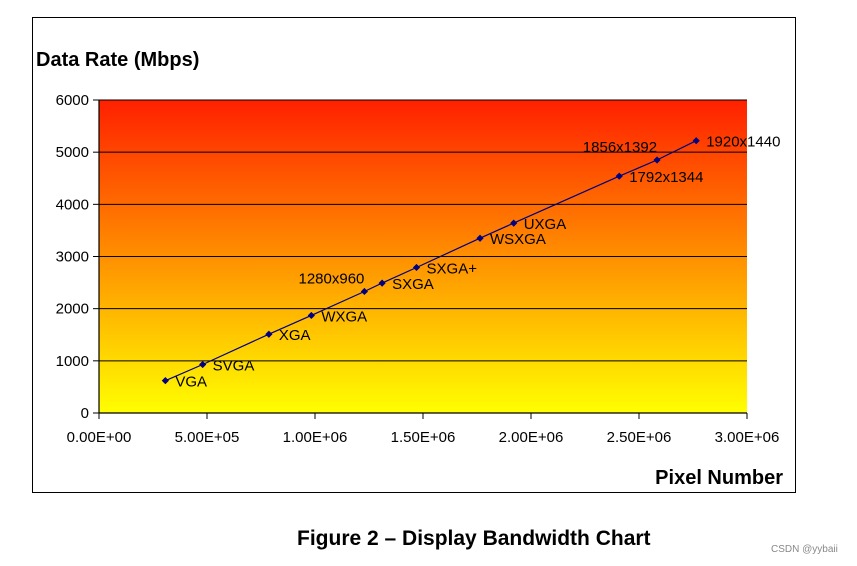 This screenshot has width=857, height=566. What do you see at coordinates (423, 437) in the screenshot?
I see `x-tick-label: 1.50E+06` at bounding box center [423, 437].